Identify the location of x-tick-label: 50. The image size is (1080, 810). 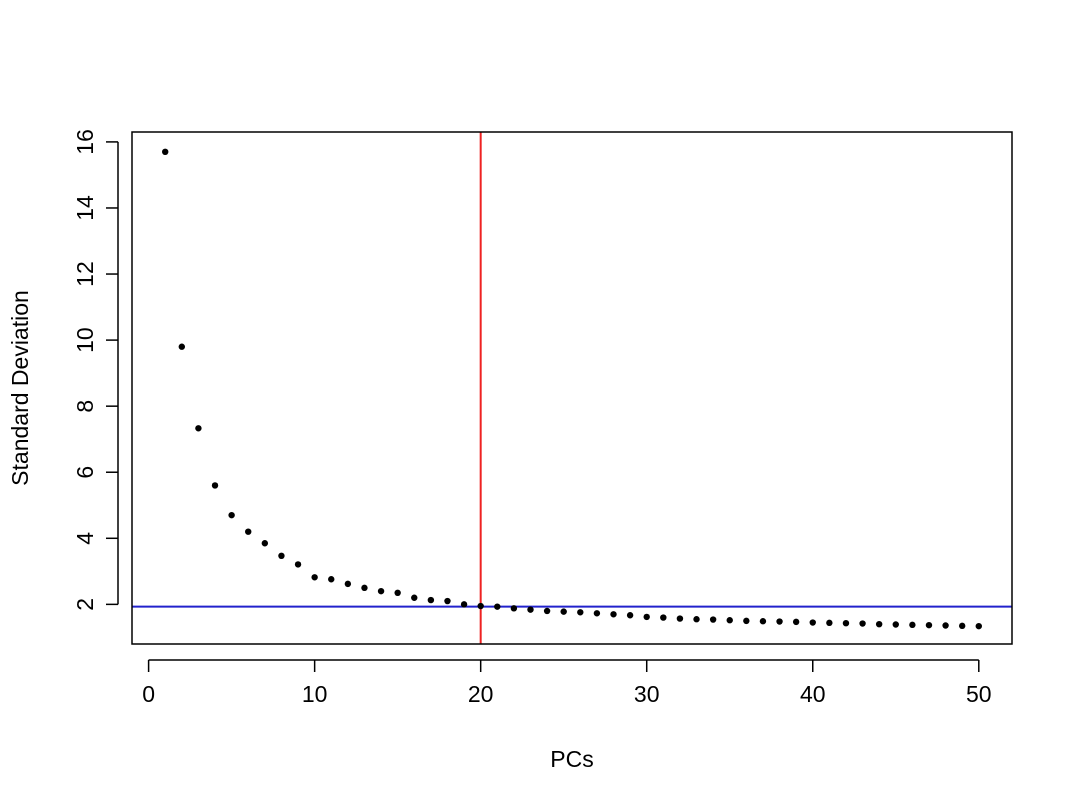
(979, 694).